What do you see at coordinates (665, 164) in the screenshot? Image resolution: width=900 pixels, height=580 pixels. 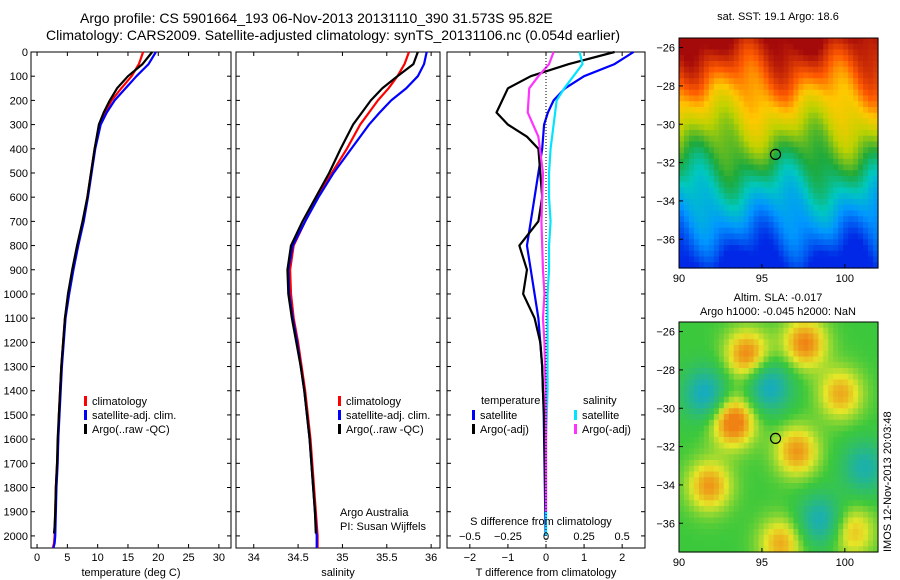 I see `y-tick-label: −32` at bounding box center [665, 164].